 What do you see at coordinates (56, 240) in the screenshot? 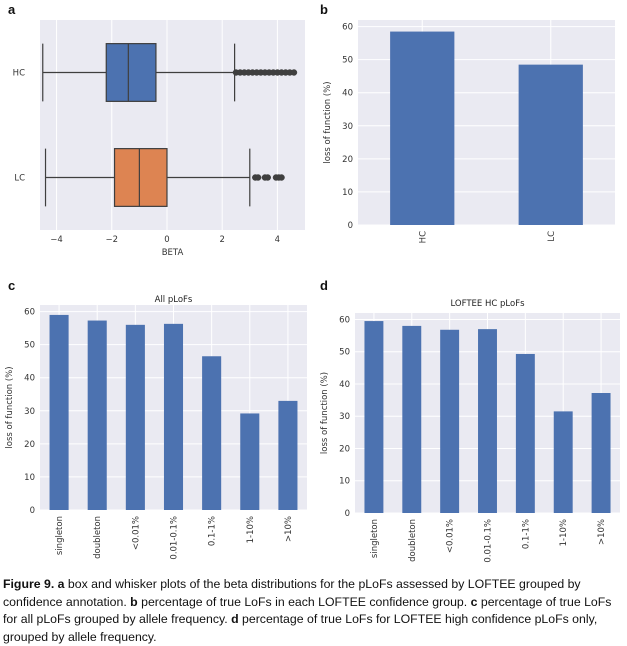
I see `x-tick-label: −4` at bounding box center [56, 240].